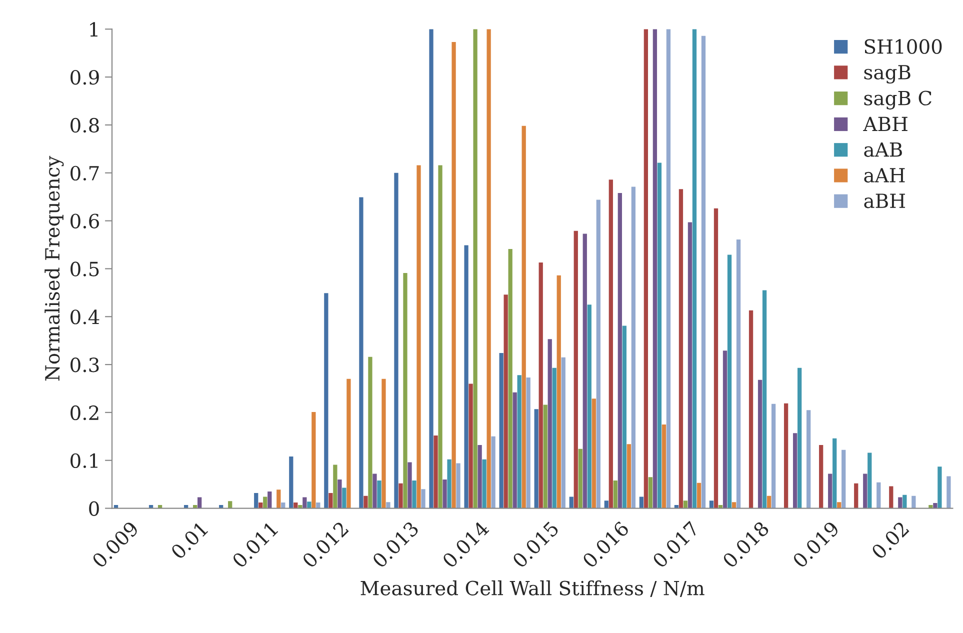 The height and width of the screenshot is (633, 963). Describe the element at coordinates (884, 175) in the screenshot. I see `legend-label: aAH` at that location.